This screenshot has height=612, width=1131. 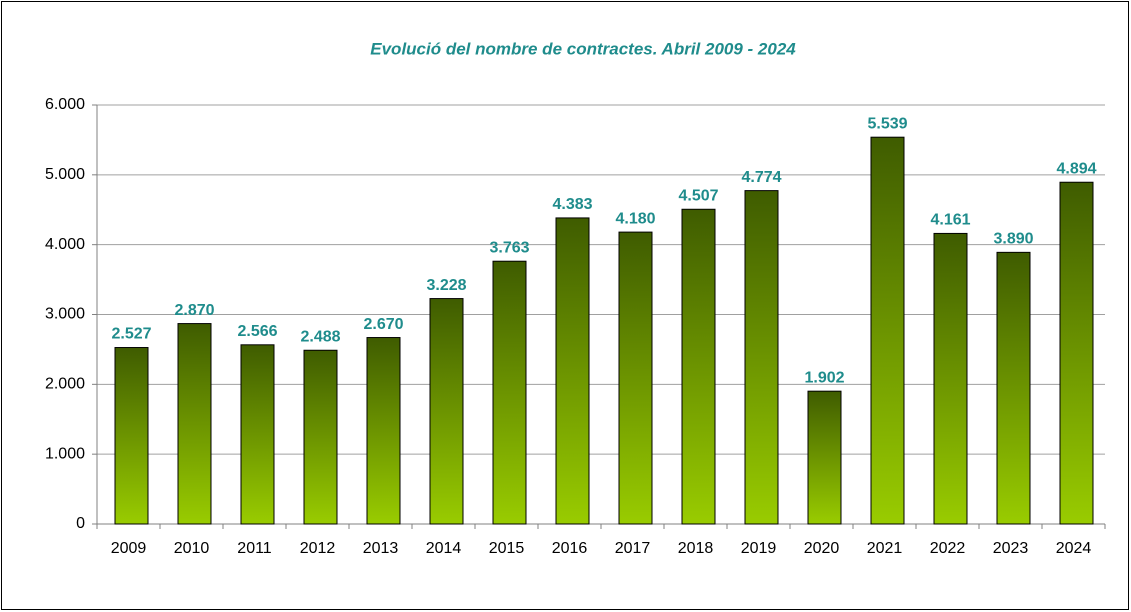 What do you see at coordinates (383, 324) in the screenshot?
I see `value-label: 2.670` at bounding box center [383, 324].